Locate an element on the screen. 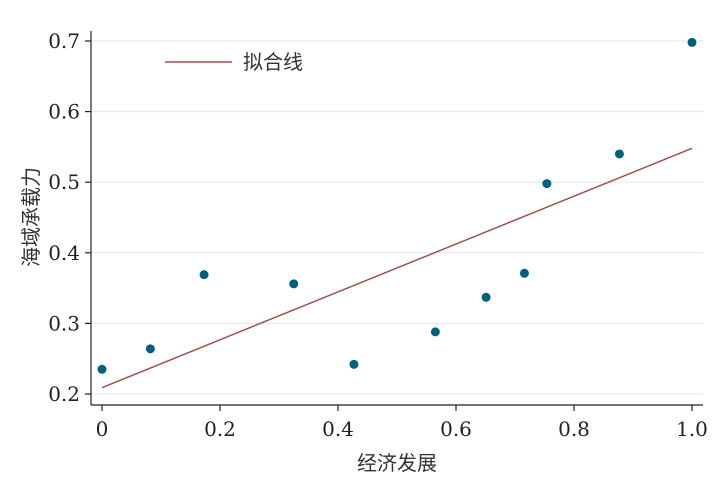 This screenshot has width=728, height=484. x-tick-label: 0.8 is located at coordinates (574, 429).